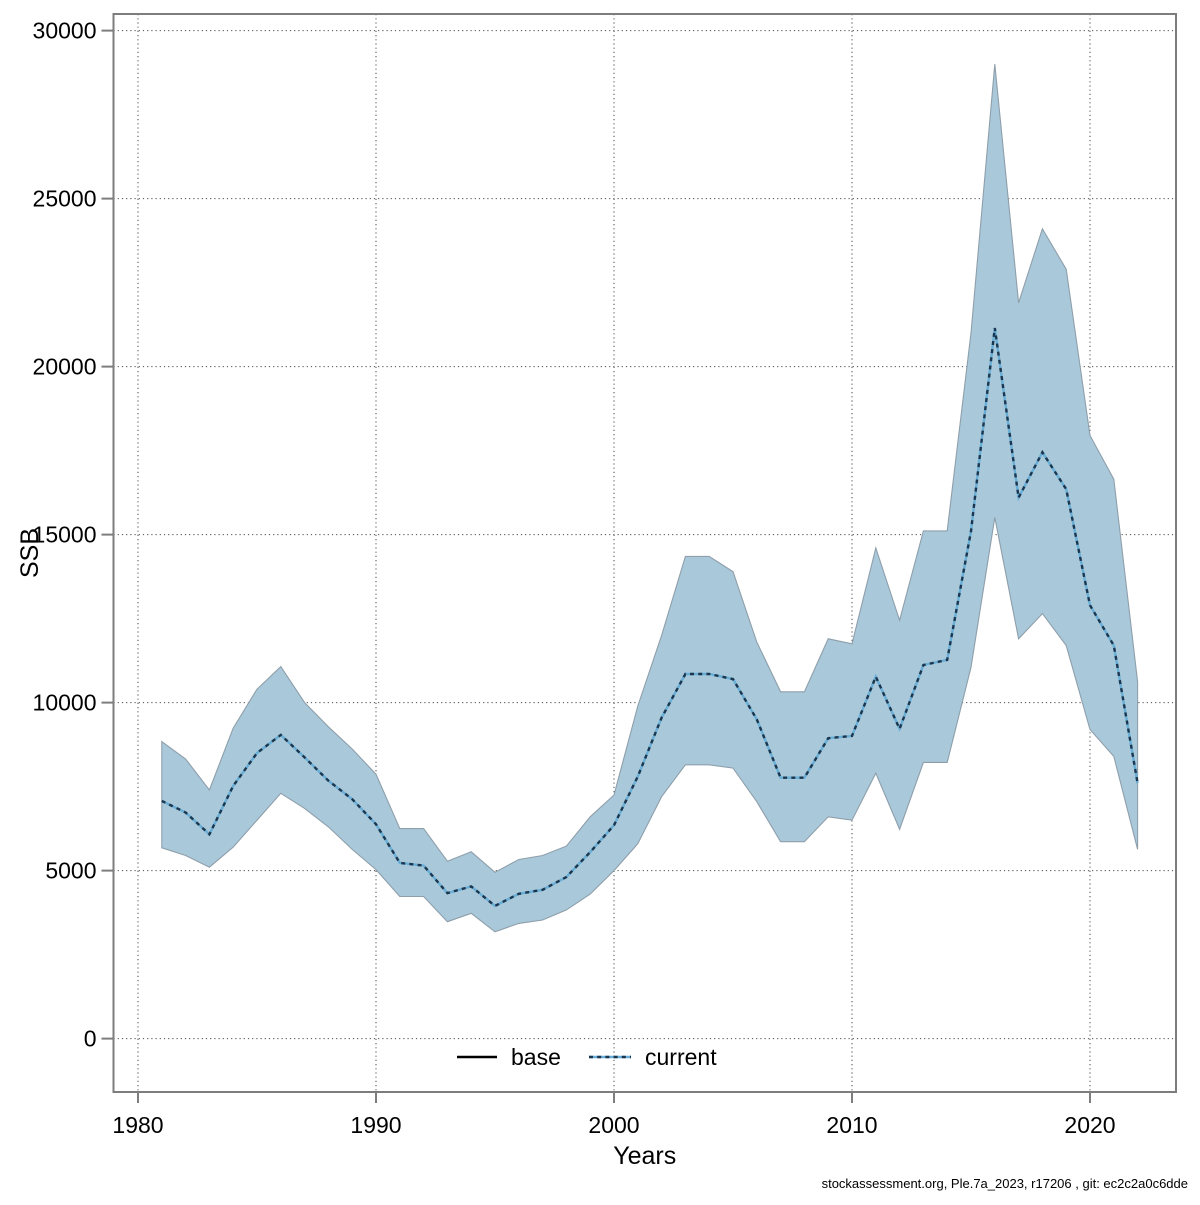 This screenshot has height=1205, width=1200. Describe the element at coordinates (613, 1125) in the screenshot. I see `x-tick-label-2000: 2000` at that location.